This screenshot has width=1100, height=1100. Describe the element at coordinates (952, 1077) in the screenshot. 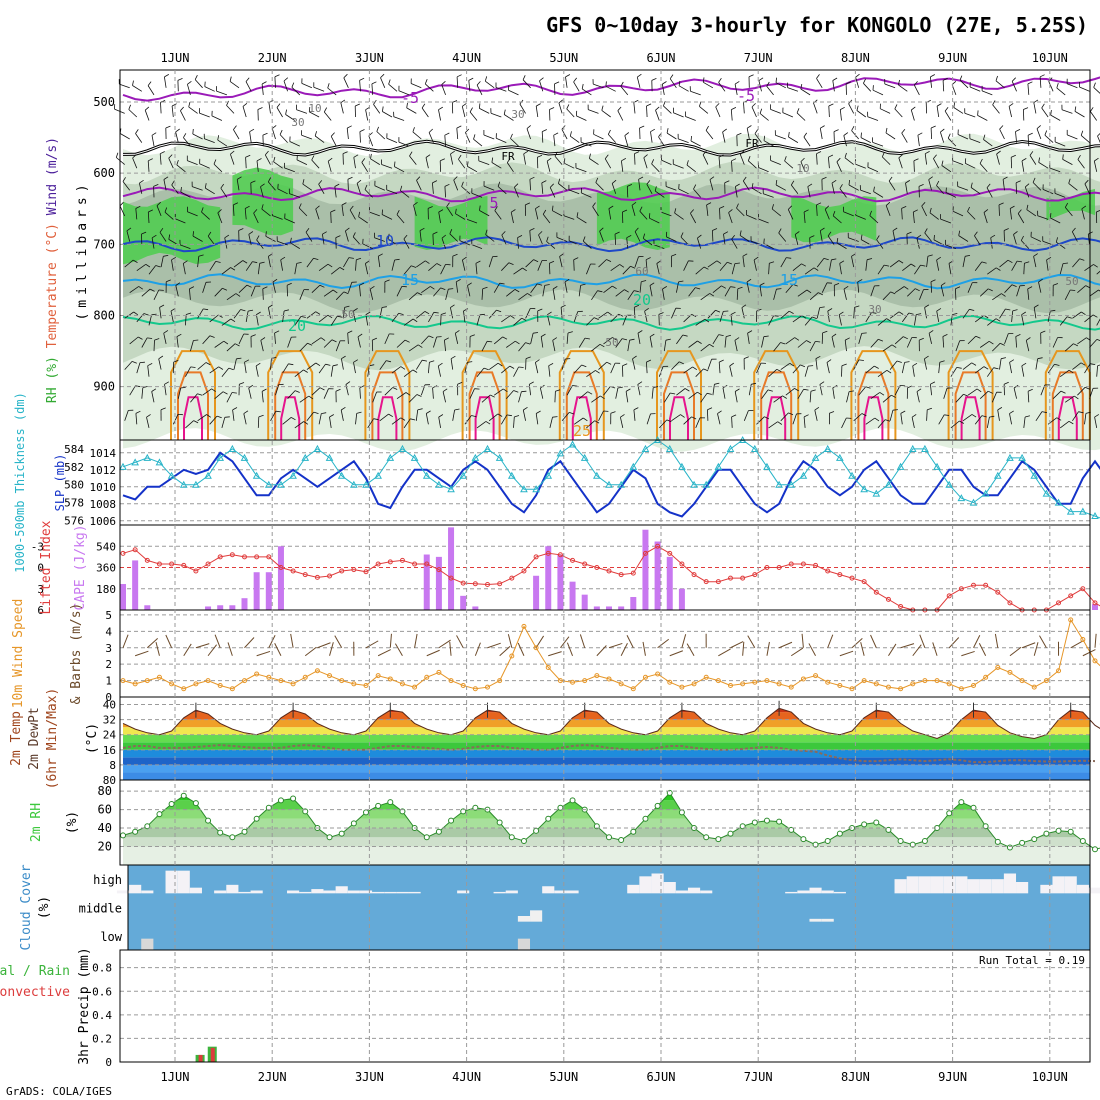

I see `date-label-bottom: 9JUN` at that location.